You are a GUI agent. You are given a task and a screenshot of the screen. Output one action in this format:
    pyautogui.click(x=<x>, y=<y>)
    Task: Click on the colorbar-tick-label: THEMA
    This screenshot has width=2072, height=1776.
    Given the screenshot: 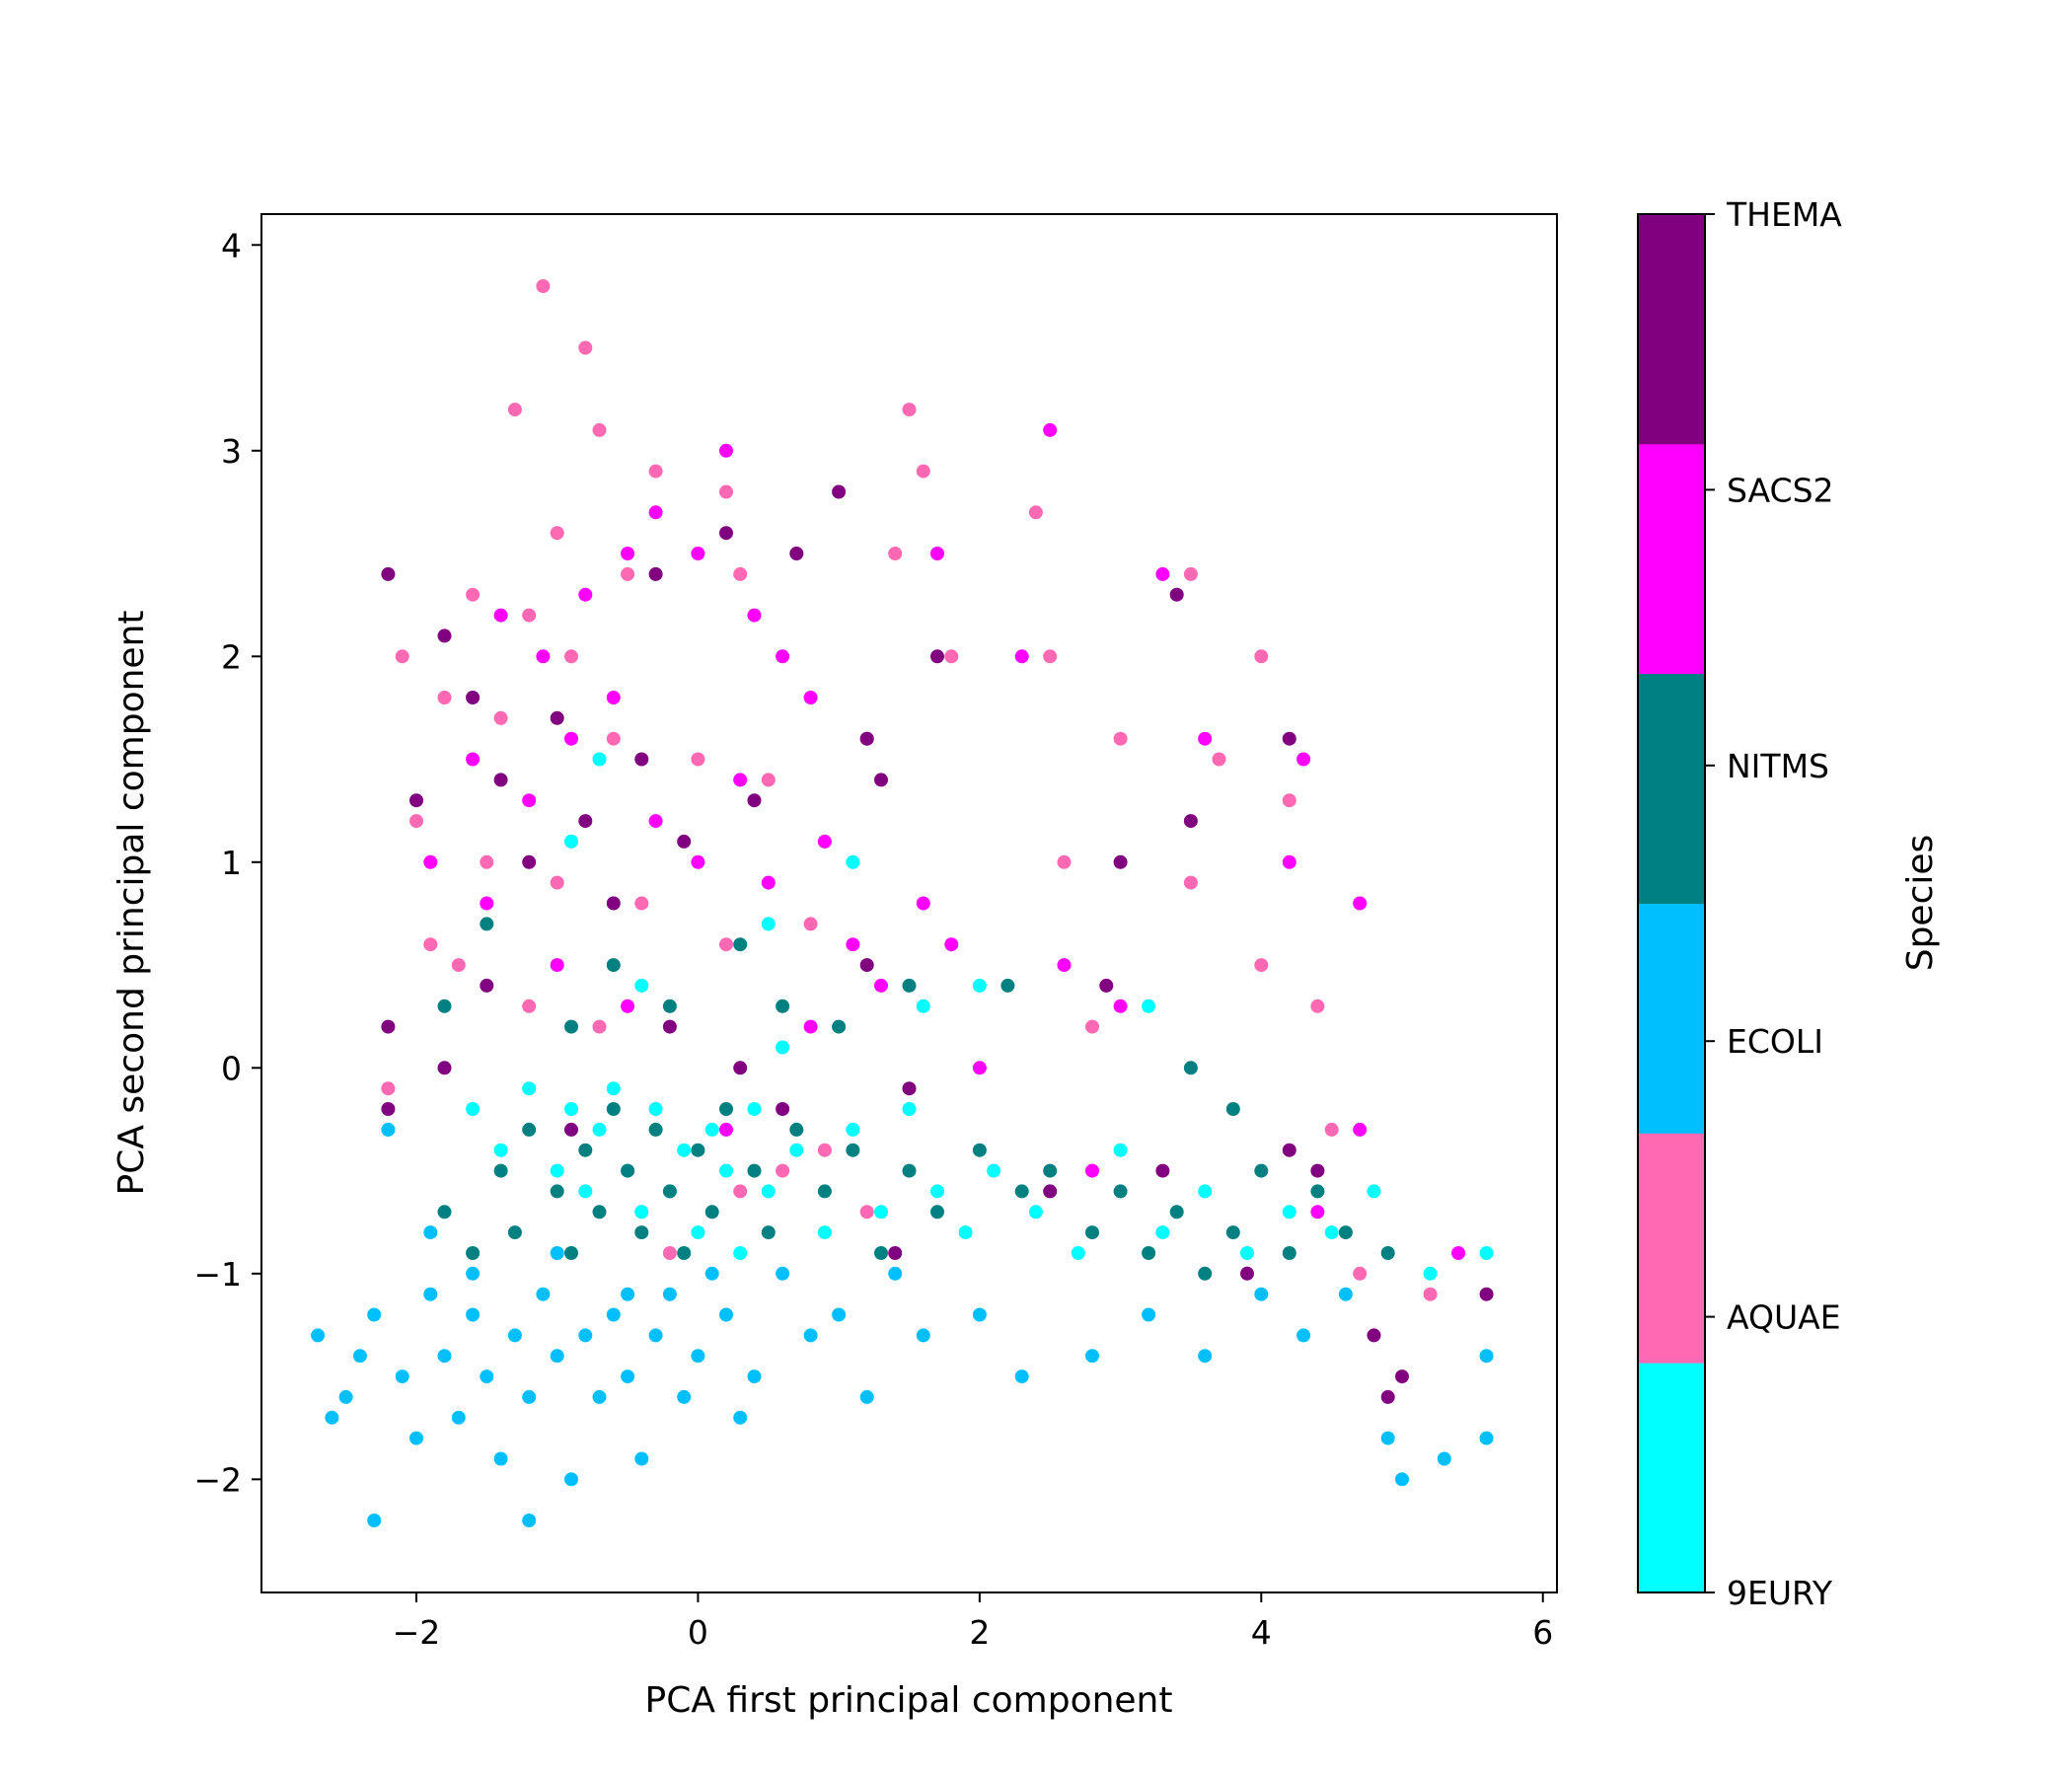 What is the action you would take?
    pyautogui.click(x=1784, y=215)
    